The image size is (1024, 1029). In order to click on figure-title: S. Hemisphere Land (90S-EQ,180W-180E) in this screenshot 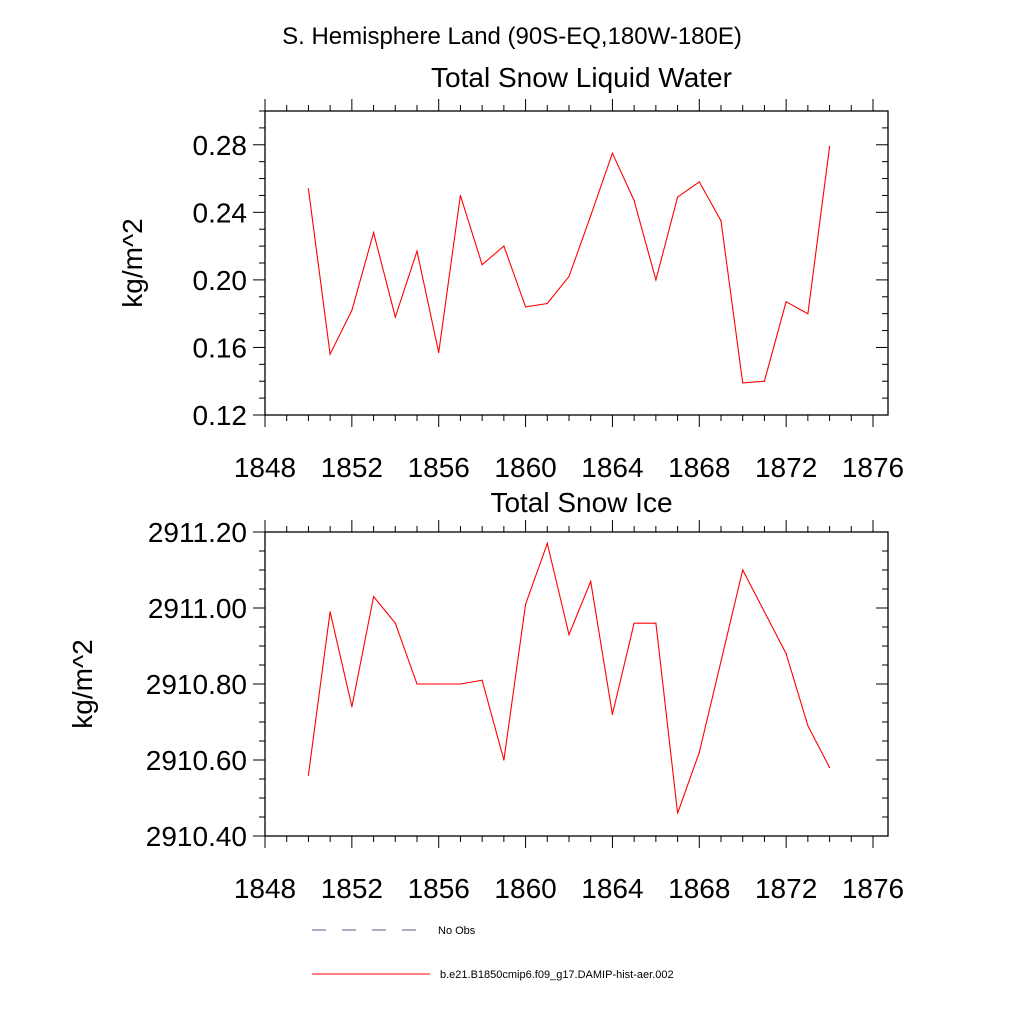, I will do `click(512, 36)`.